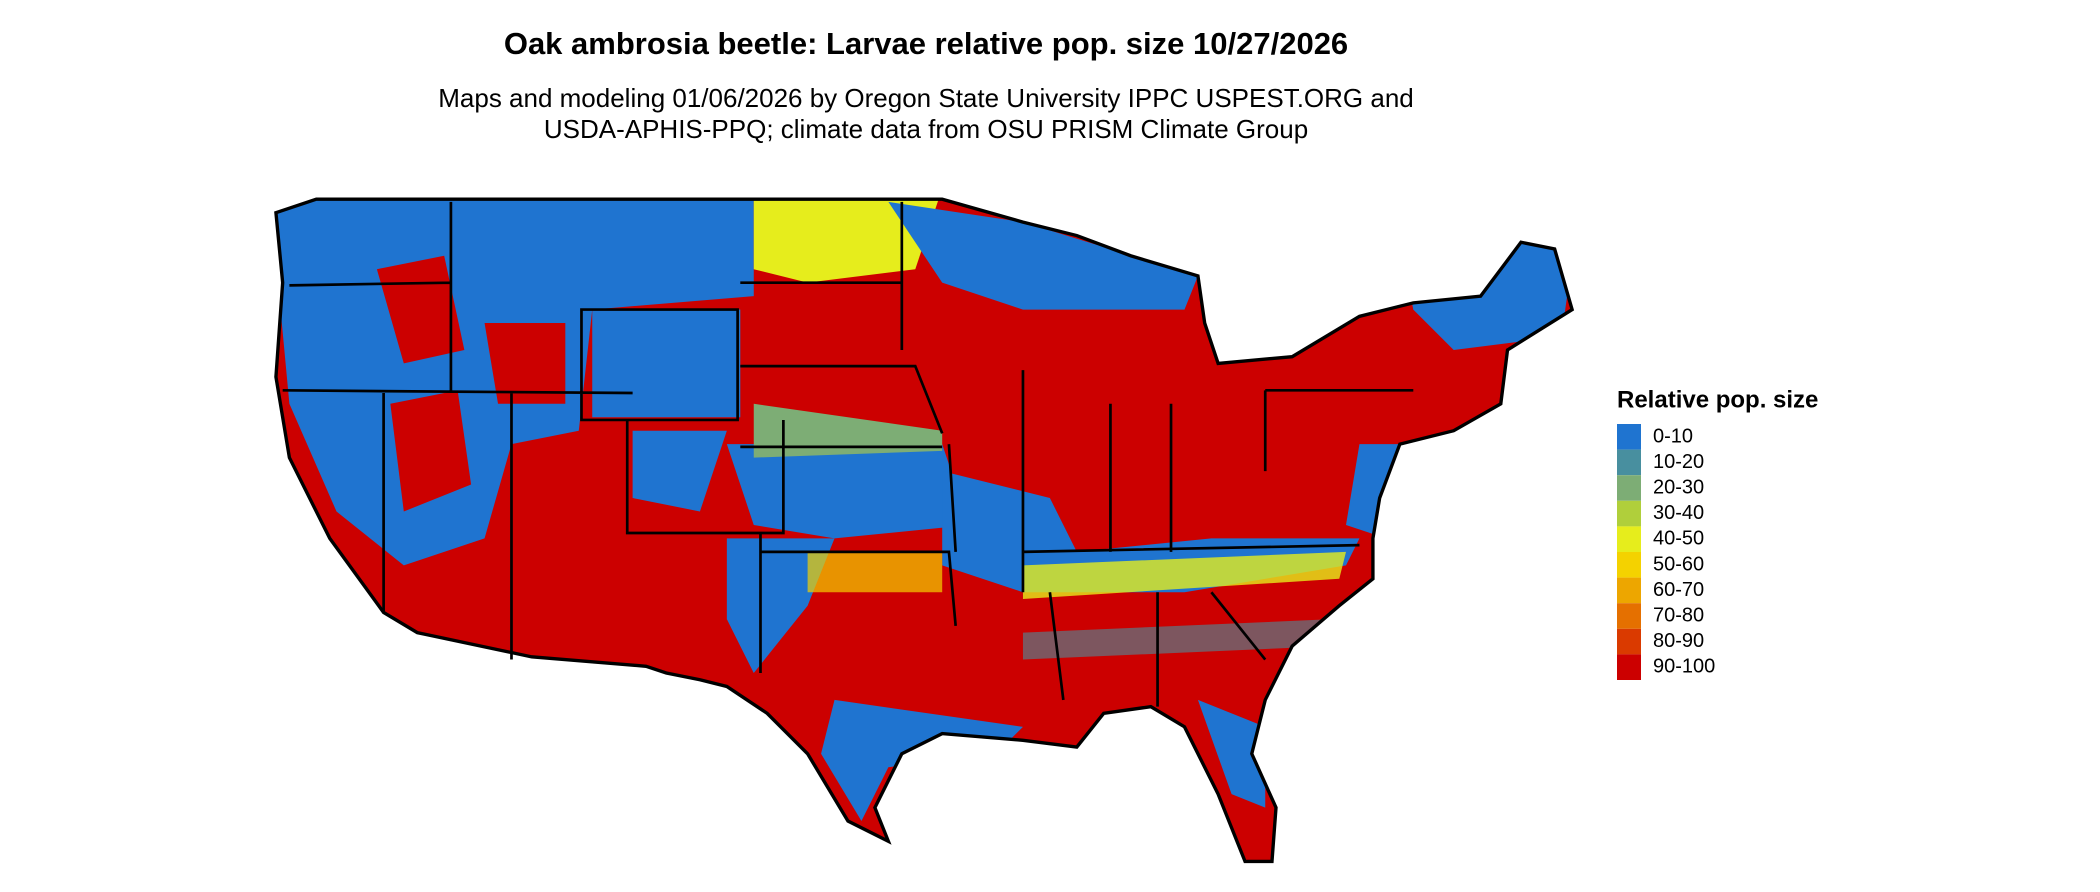 Image resolution: width=2100 pixels, height=892 pixels. What do you see at coordinates (1678, 590) in the screenshot?
I see `legend-label: 60-70` at bounding box center [1678, 590].